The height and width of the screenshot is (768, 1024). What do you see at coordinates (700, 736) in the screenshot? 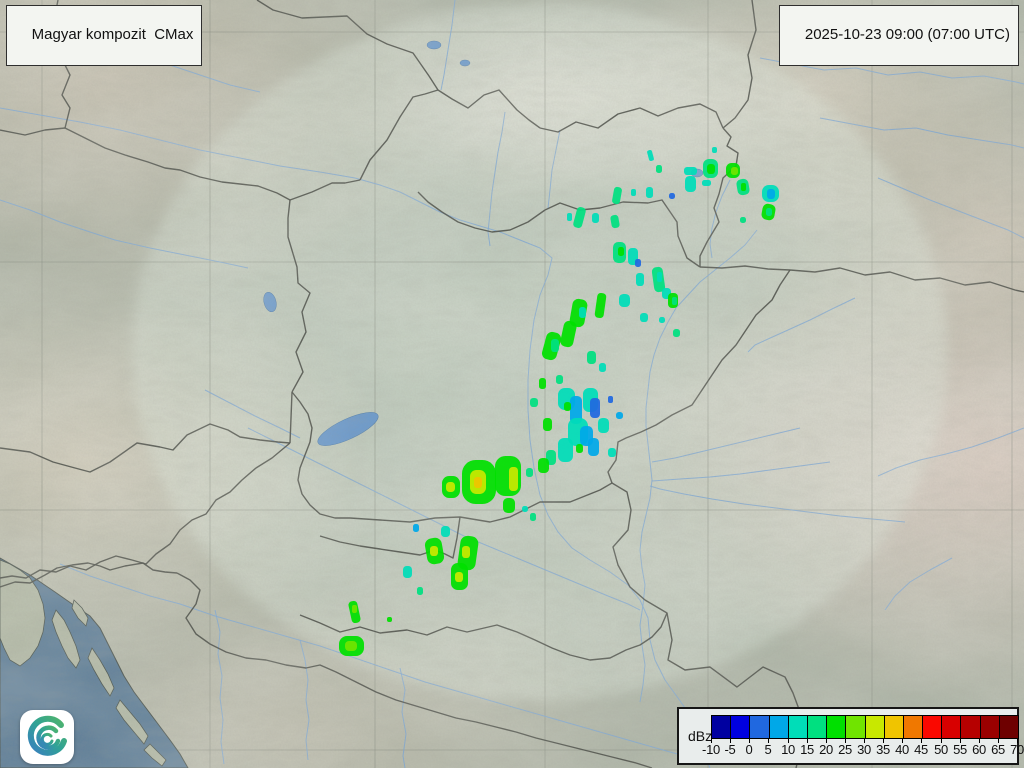
I see `legend-unit-label: dBz` at bounding box center [700, 736].